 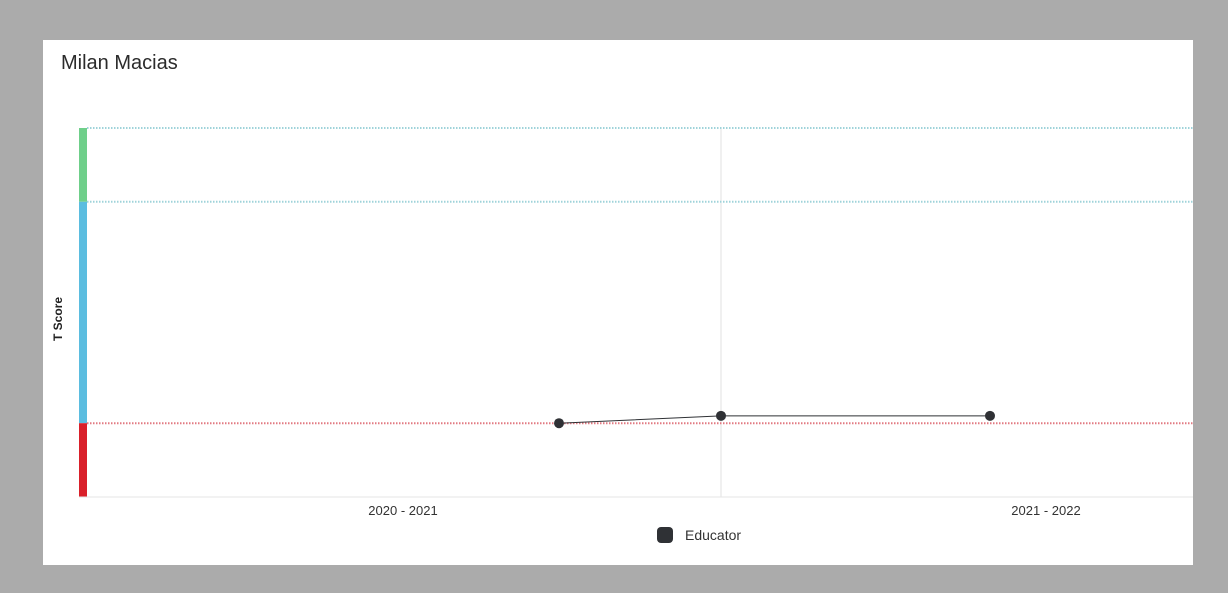 I want to click on legend-label-educator: Educator, so click(x=713, y=535).